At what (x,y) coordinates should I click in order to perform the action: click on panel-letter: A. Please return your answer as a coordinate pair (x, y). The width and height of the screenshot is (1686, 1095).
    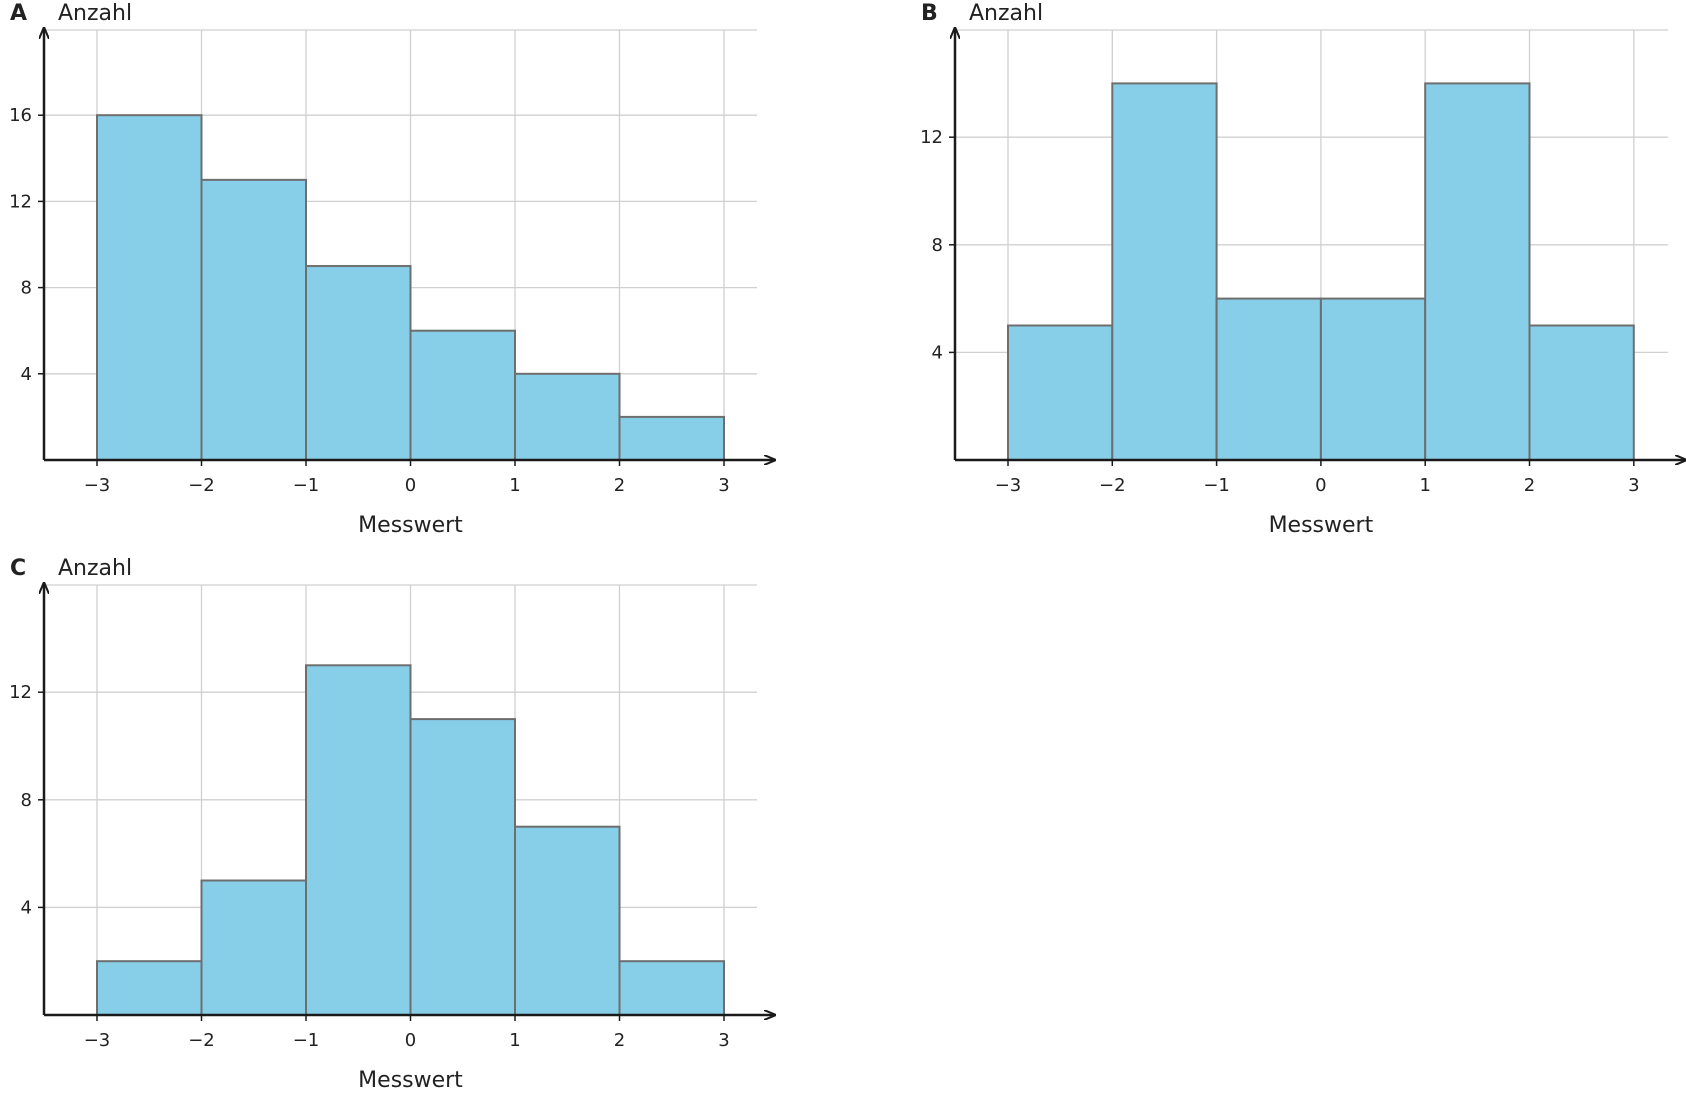
    Looking at the image, I should click on (18, 13).